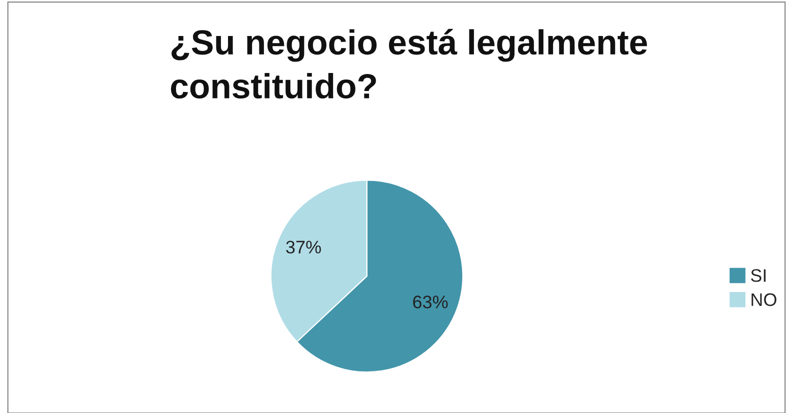 Image resolution: width=789 pixels, height=413 pixels. I want to click on data-label: 63%, so click(430, 302).